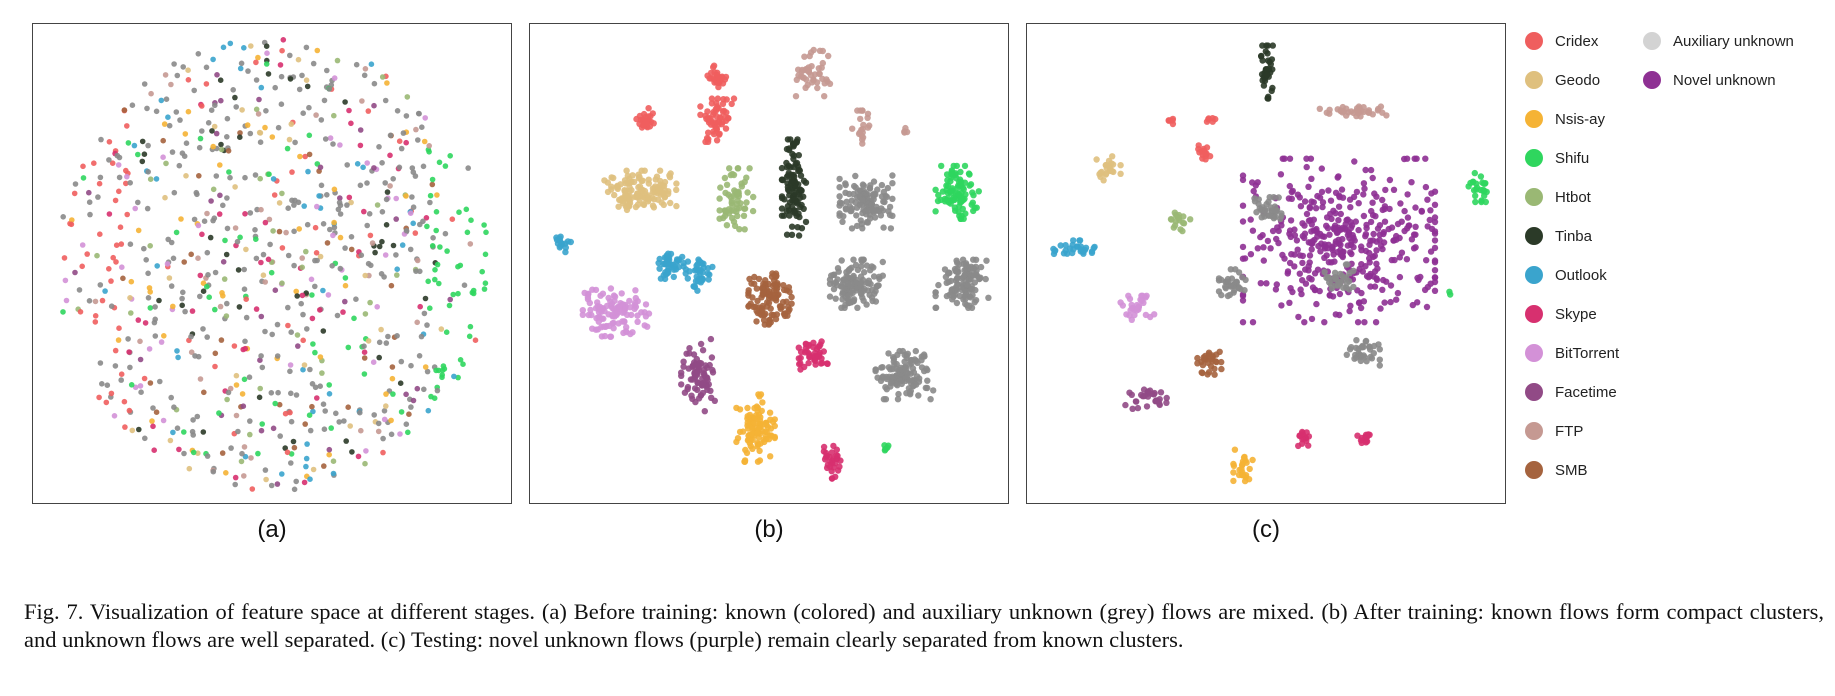  What do you see at coordinates (1572, 353) in the screenshot?
I see `legend-item-bittorrent: BitTorrent` at bounding box center [1572, 353].